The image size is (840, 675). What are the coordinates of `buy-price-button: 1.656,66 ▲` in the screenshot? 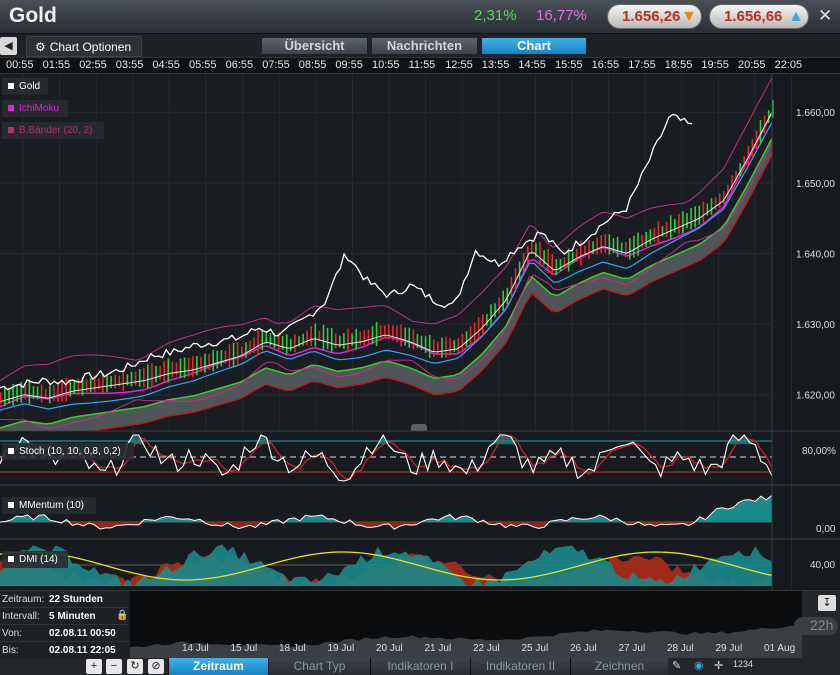 It's located at (759, 16).